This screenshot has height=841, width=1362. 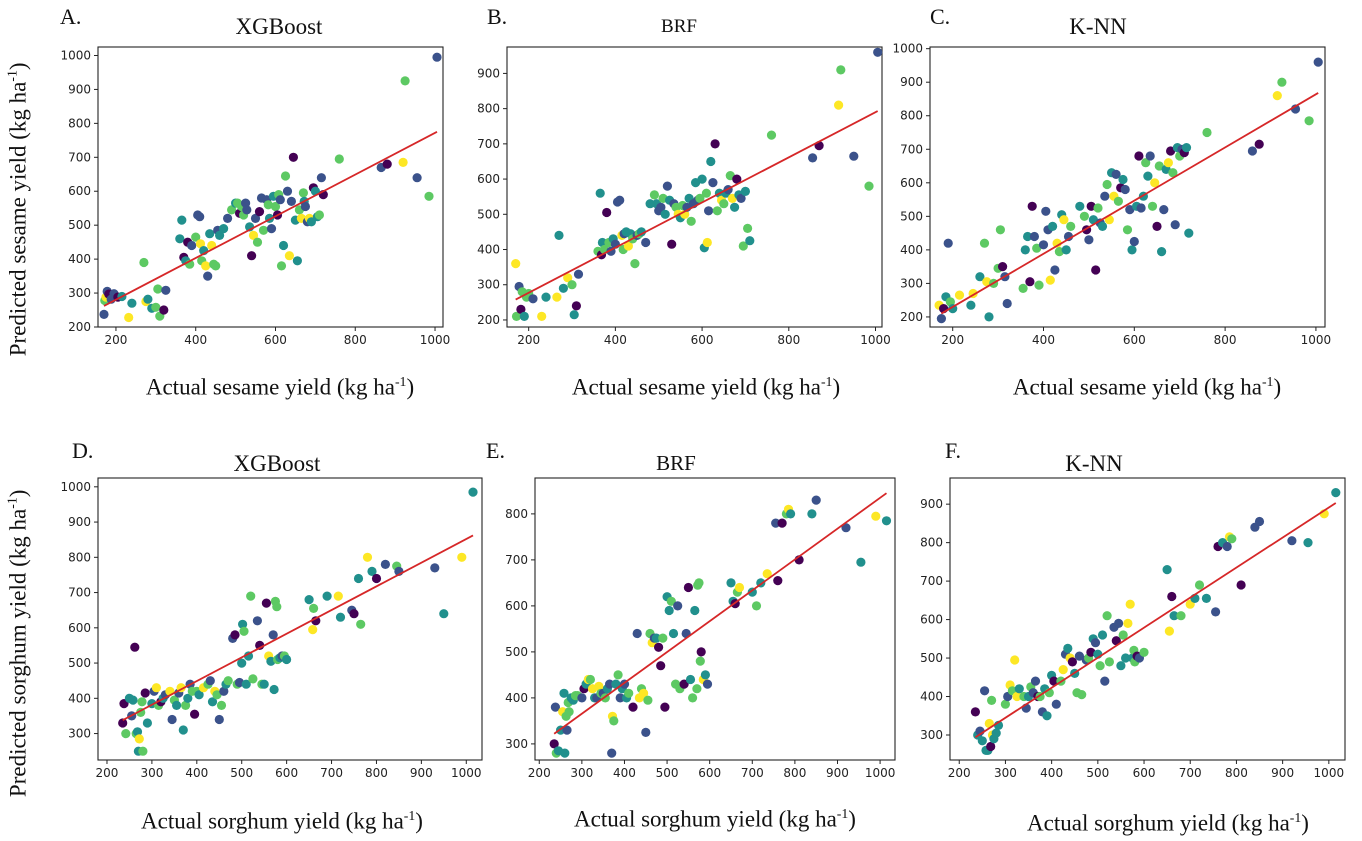 What do you see at coordinates (1147, 619) in the screenshot?
I see `plot-frame-f` at bounding box center [1147, 619].